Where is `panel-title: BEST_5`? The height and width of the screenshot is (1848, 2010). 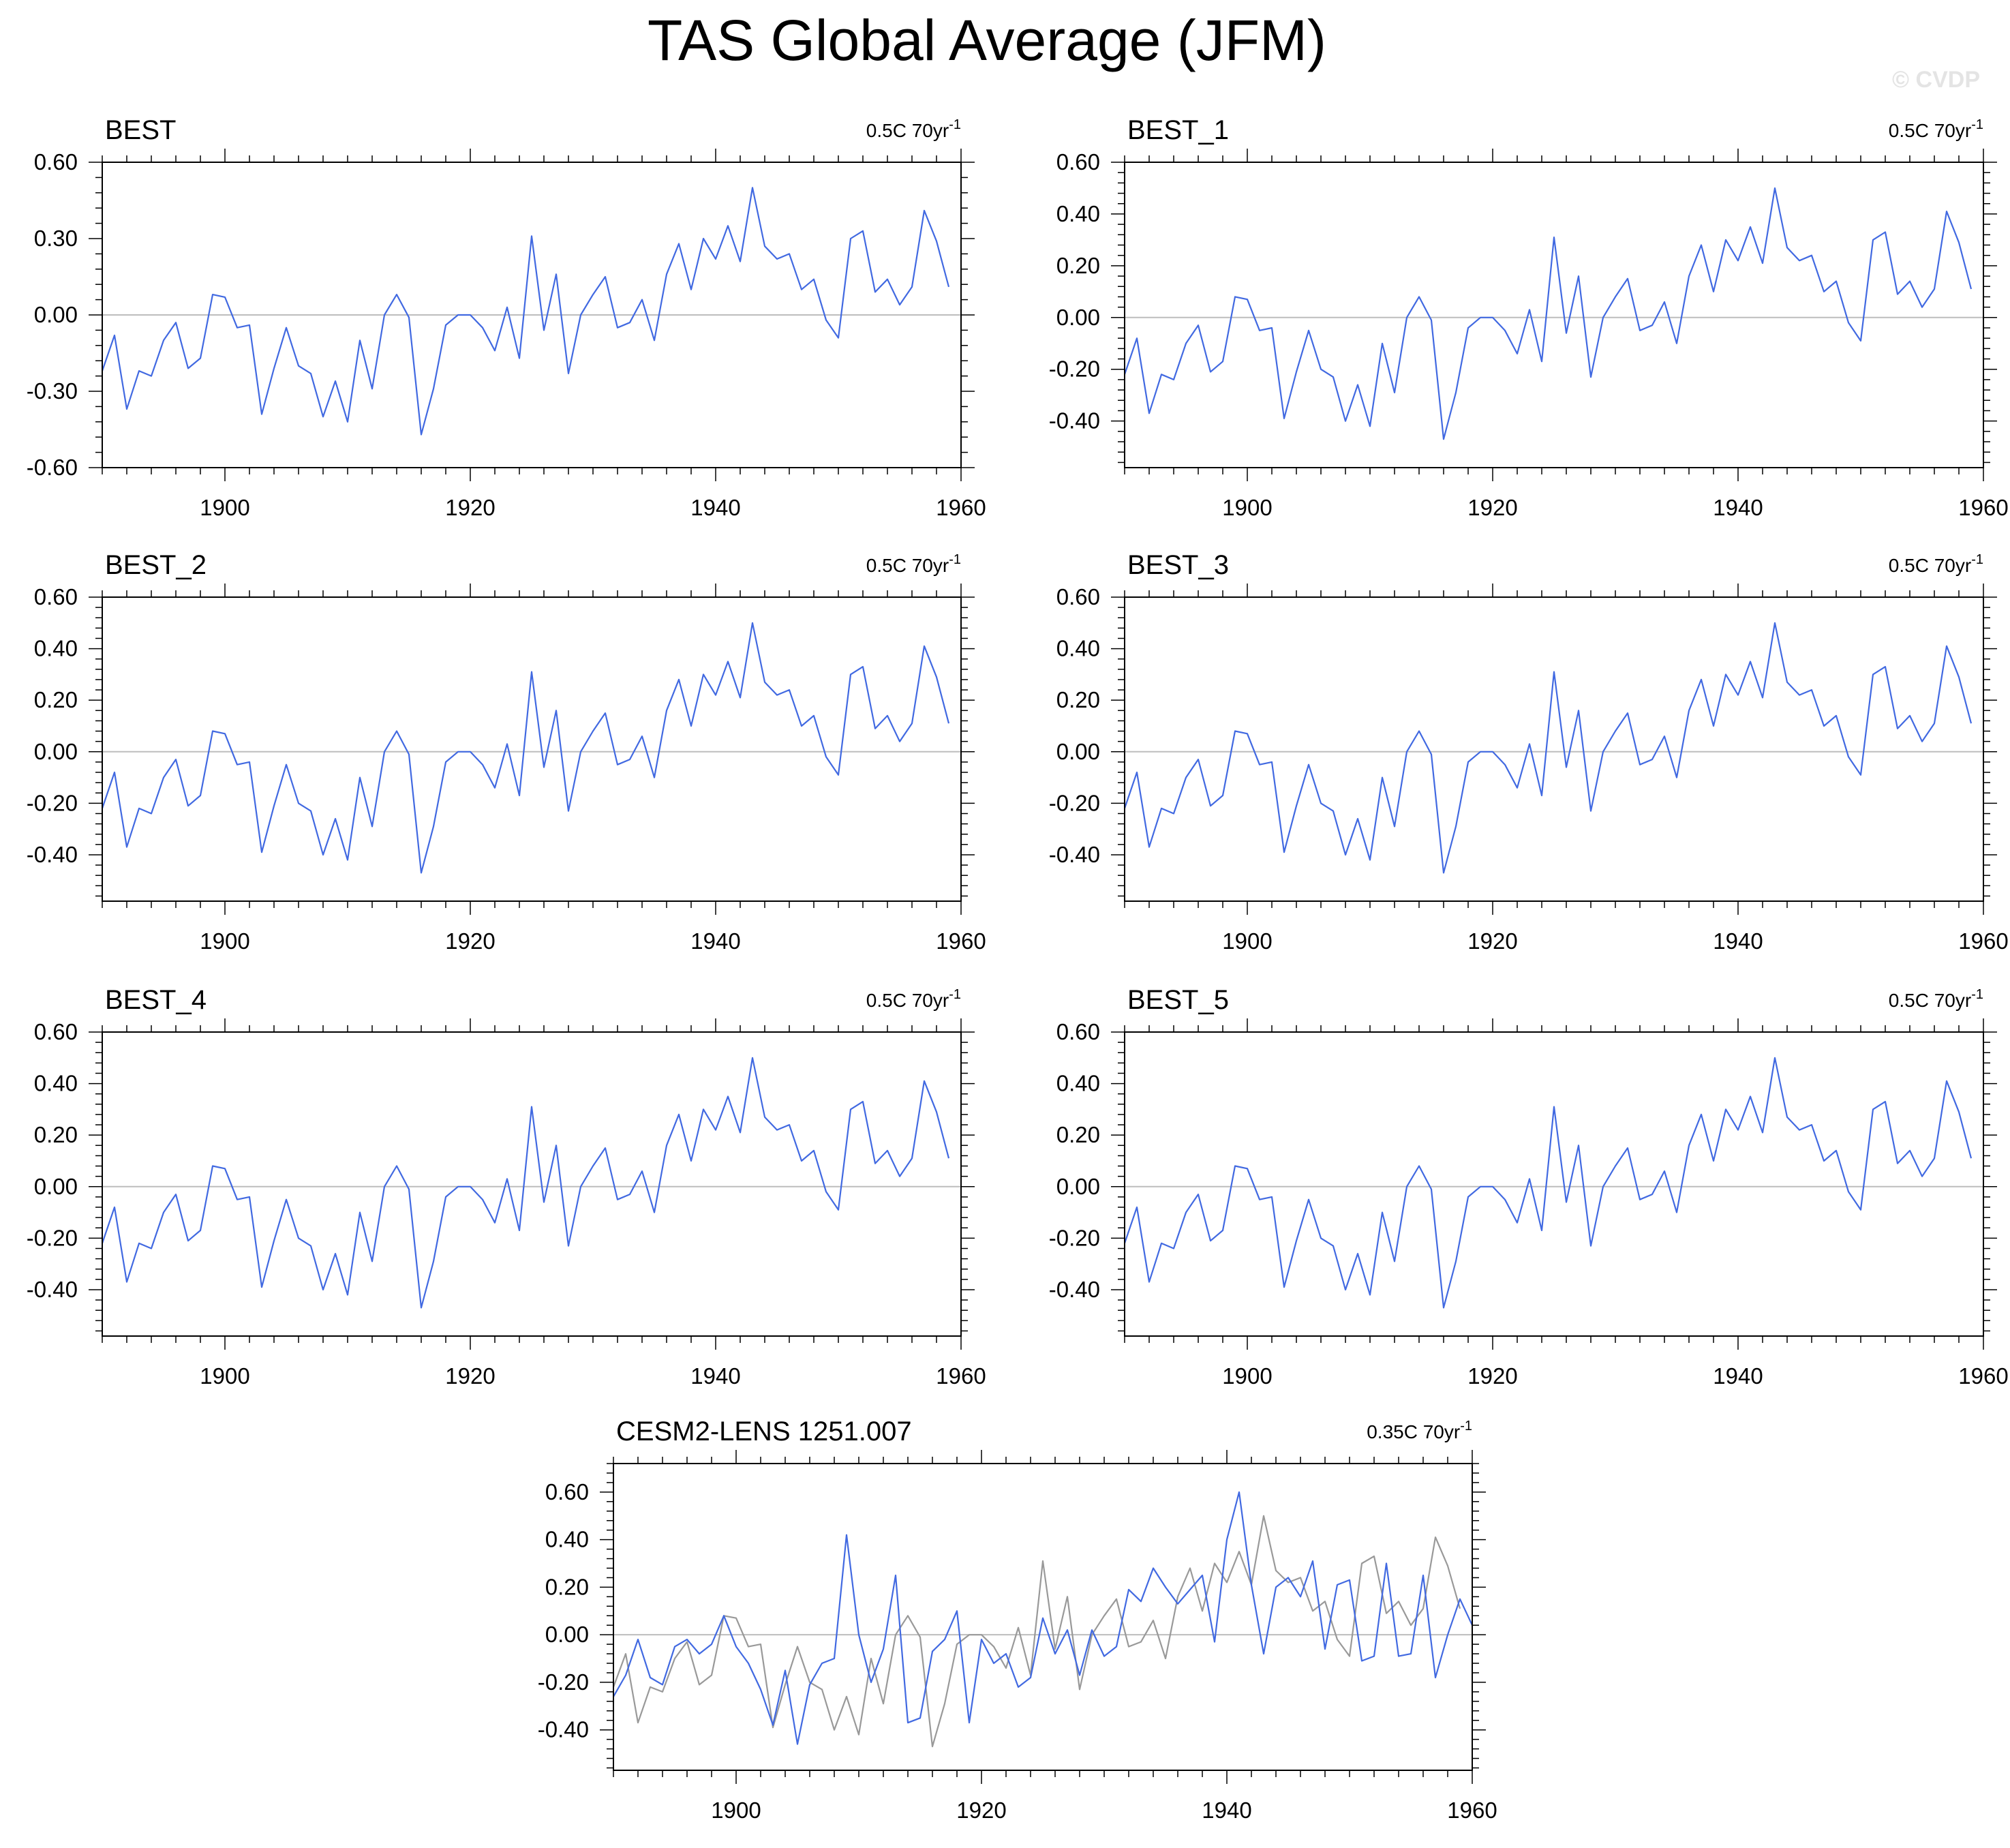
panel-title: BEST_5 is located at coordinates (1178, 1000).